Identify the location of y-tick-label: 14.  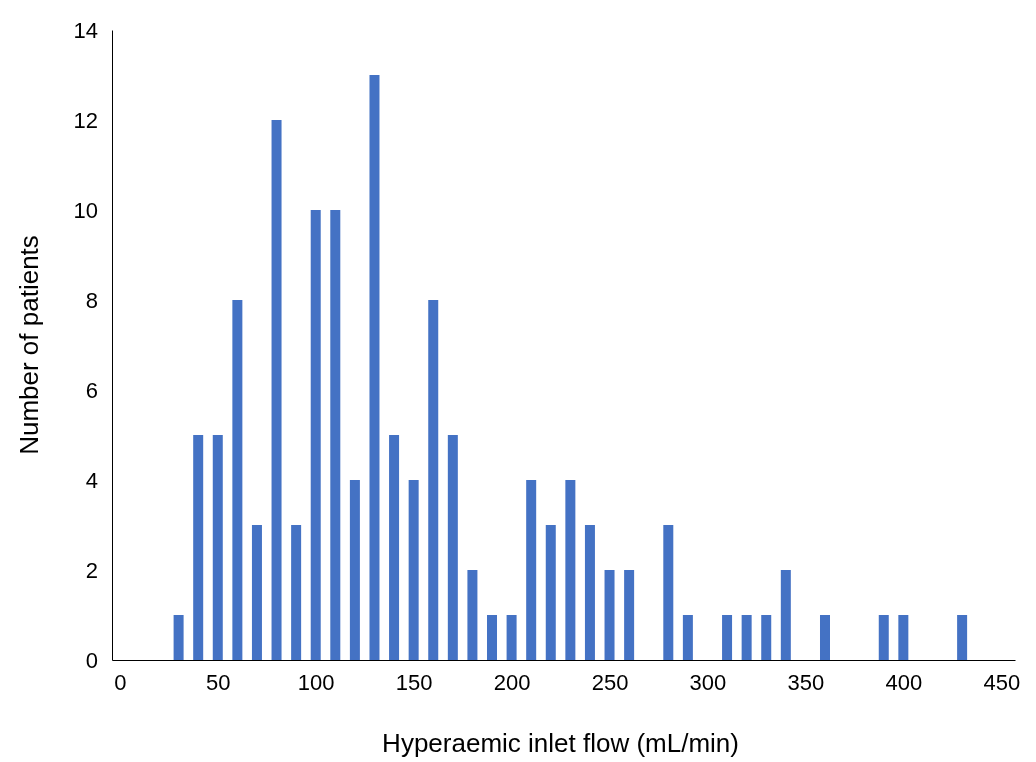
(85, 30).